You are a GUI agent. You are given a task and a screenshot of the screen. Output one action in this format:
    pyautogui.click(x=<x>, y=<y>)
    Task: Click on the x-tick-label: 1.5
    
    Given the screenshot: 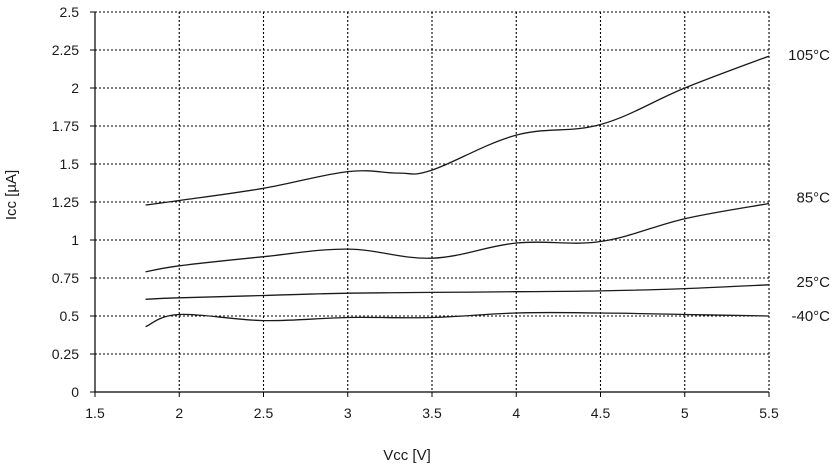 What is the action you would take?
    pyautogui.click(x=95, y=413)
    